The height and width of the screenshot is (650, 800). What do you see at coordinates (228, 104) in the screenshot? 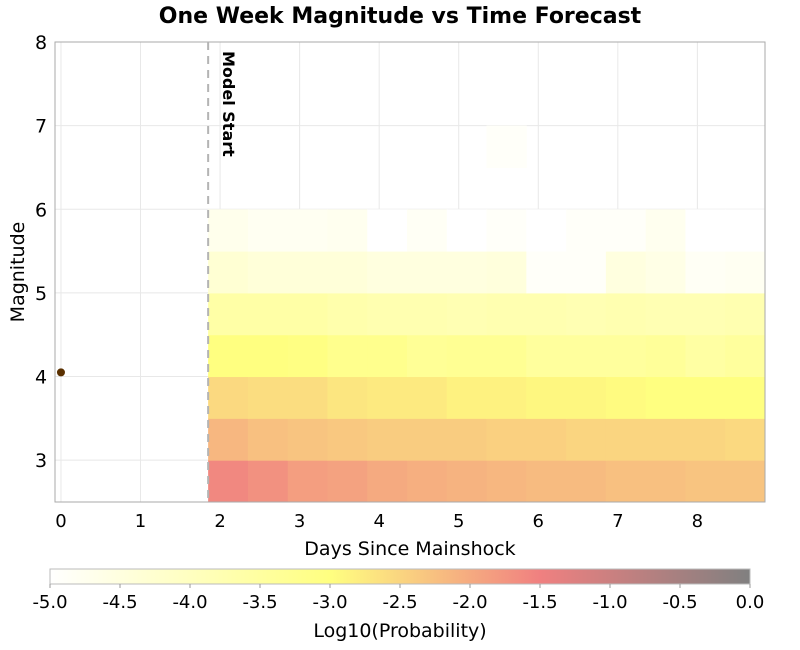
I see `model-start-label: Model Start` at bounding box center [228, 104].